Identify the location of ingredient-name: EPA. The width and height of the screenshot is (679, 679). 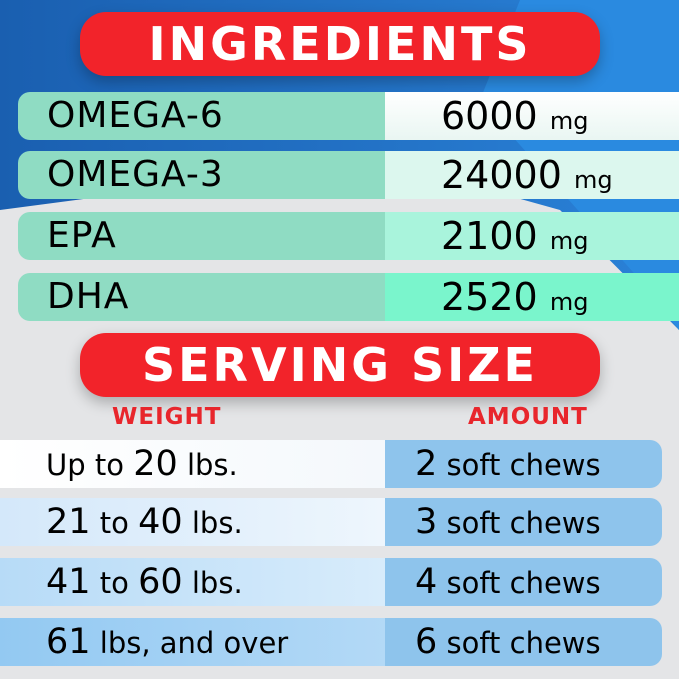
(201, 236).